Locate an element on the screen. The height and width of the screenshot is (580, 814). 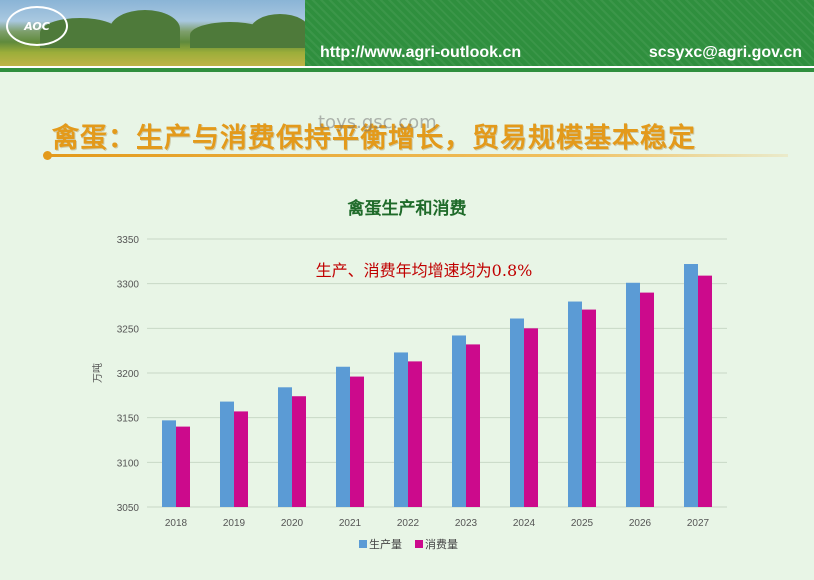
banner-bottom-strip is located at coordinates (407, 70).